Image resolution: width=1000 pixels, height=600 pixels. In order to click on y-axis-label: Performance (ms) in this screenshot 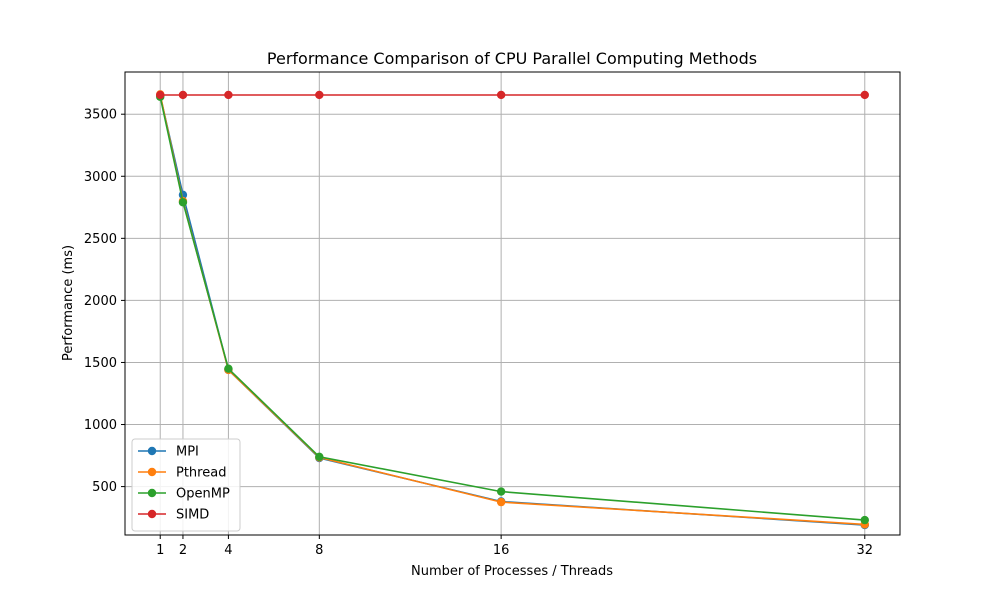, I will do `click(68, 303)`.